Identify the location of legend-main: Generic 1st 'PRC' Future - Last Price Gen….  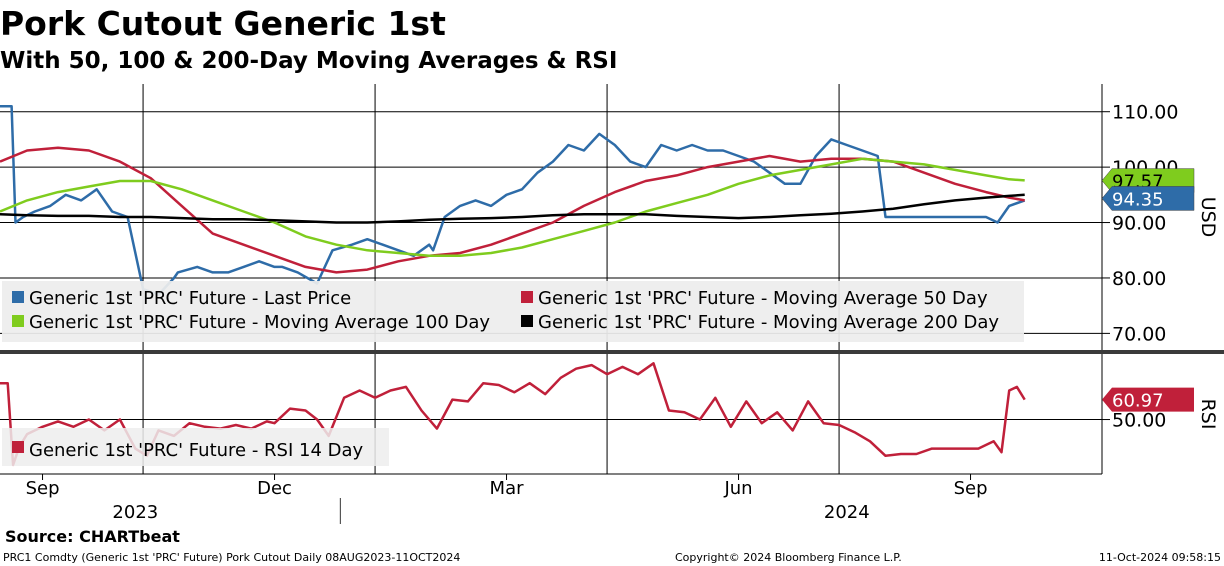
(513, 311).